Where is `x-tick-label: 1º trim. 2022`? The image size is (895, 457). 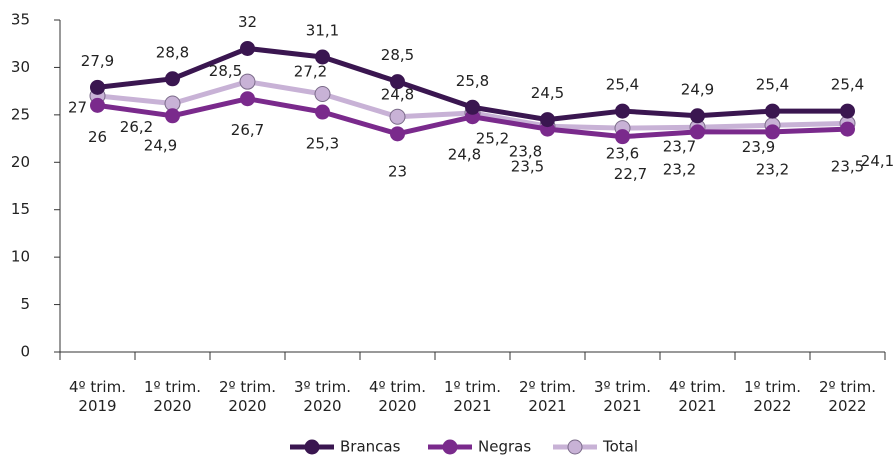
x-tick-label: 1º trim. 2022 is located at coordinates (772, 396).